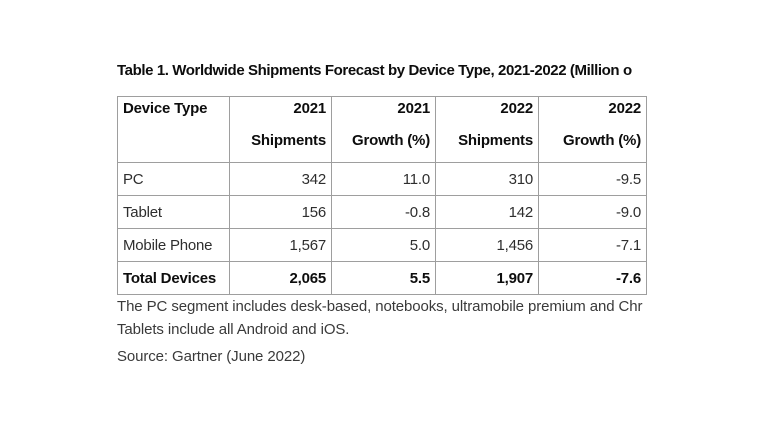  I want to click on cell-2022-shipments: 1,456, so click(487, 245).